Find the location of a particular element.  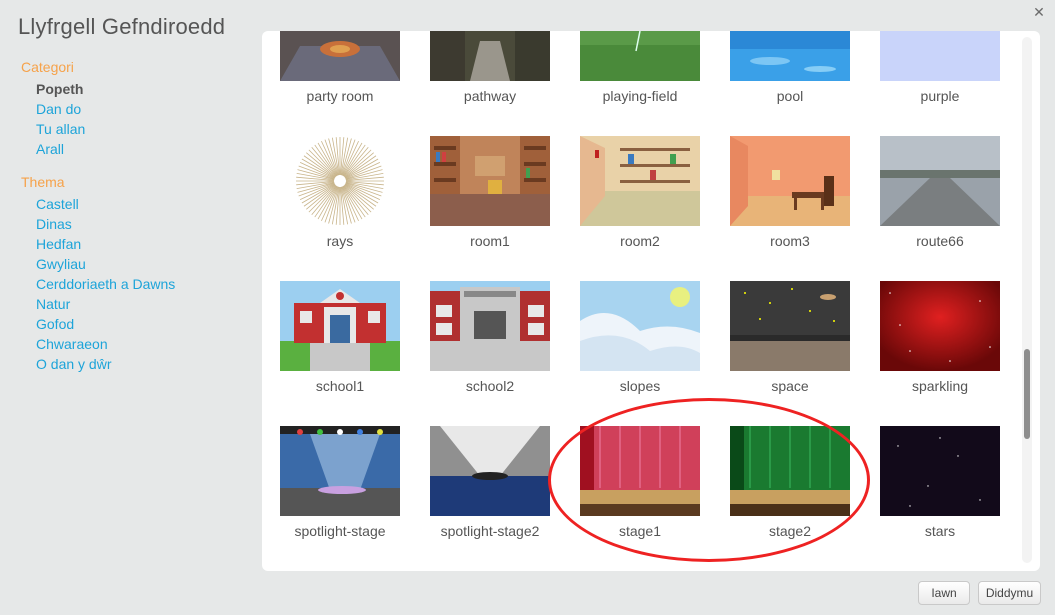

theme-hedfan: Hedfan is located at coordinates (59, 244).